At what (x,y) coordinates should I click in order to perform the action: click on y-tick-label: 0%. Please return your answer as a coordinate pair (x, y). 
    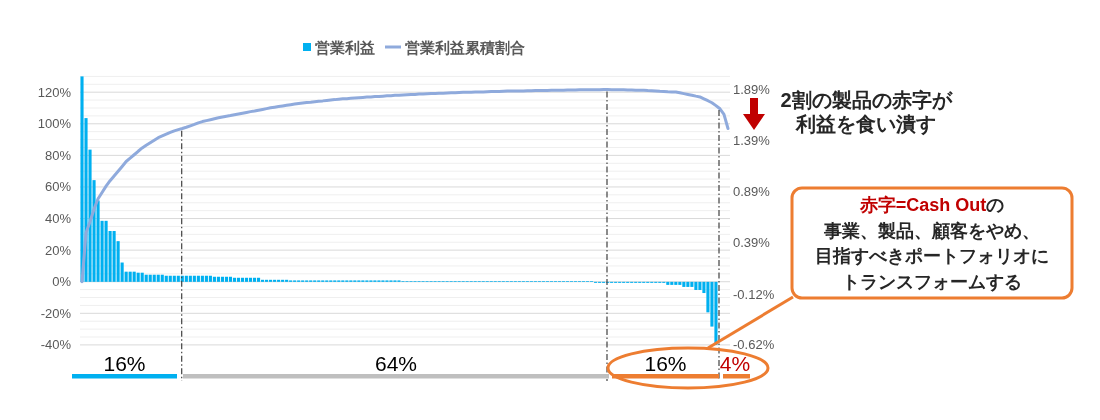
    Looking at the image, I should click on (62, 282).